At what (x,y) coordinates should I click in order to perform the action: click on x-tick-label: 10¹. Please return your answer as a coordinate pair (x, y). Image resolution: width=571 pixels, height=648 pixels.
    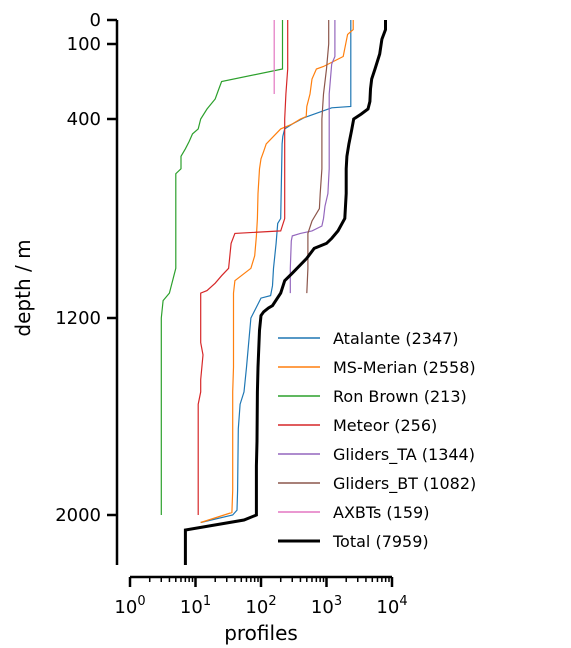
    Looking at the image, I should click on (195, 606).